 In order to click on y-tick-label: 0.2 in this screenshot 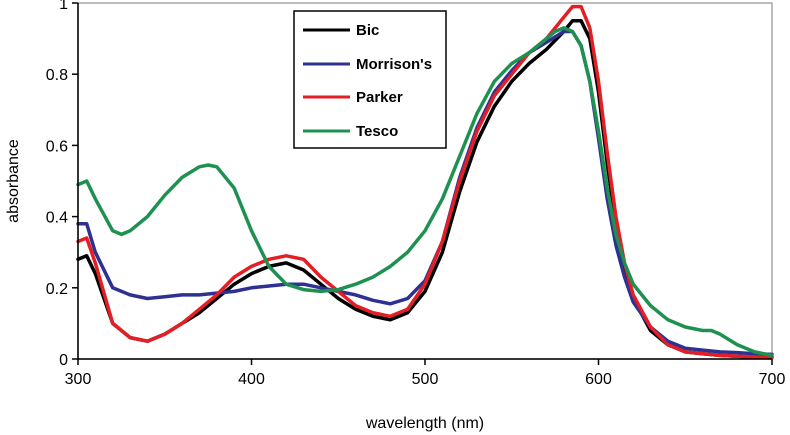, I will do `click(57, 289)`.